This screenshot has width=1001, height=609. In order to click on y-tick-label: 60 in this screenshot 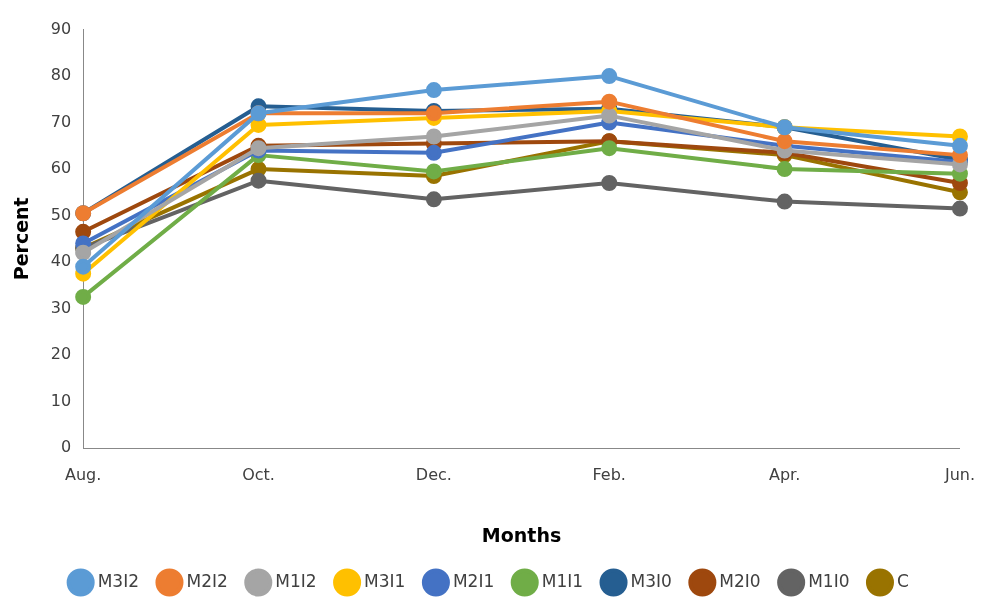, I will do `click(61, 168)`.